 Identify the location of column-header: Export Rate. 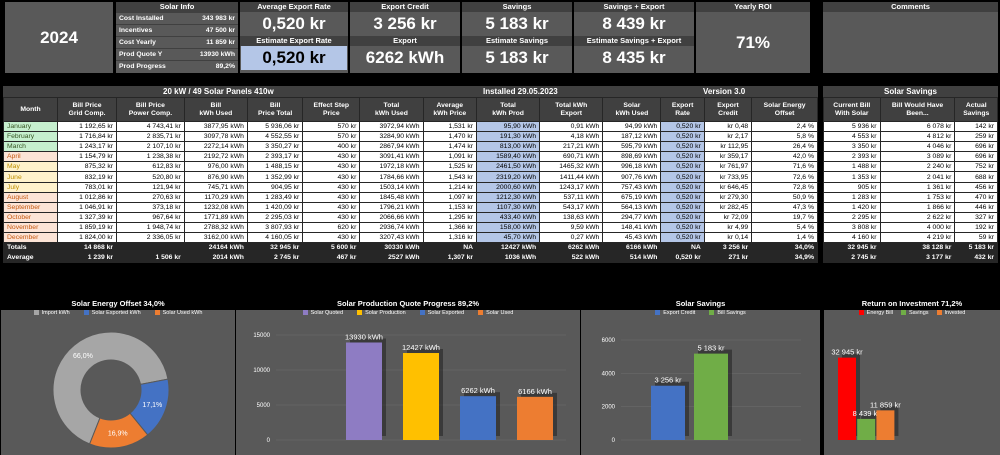
(682, 109).